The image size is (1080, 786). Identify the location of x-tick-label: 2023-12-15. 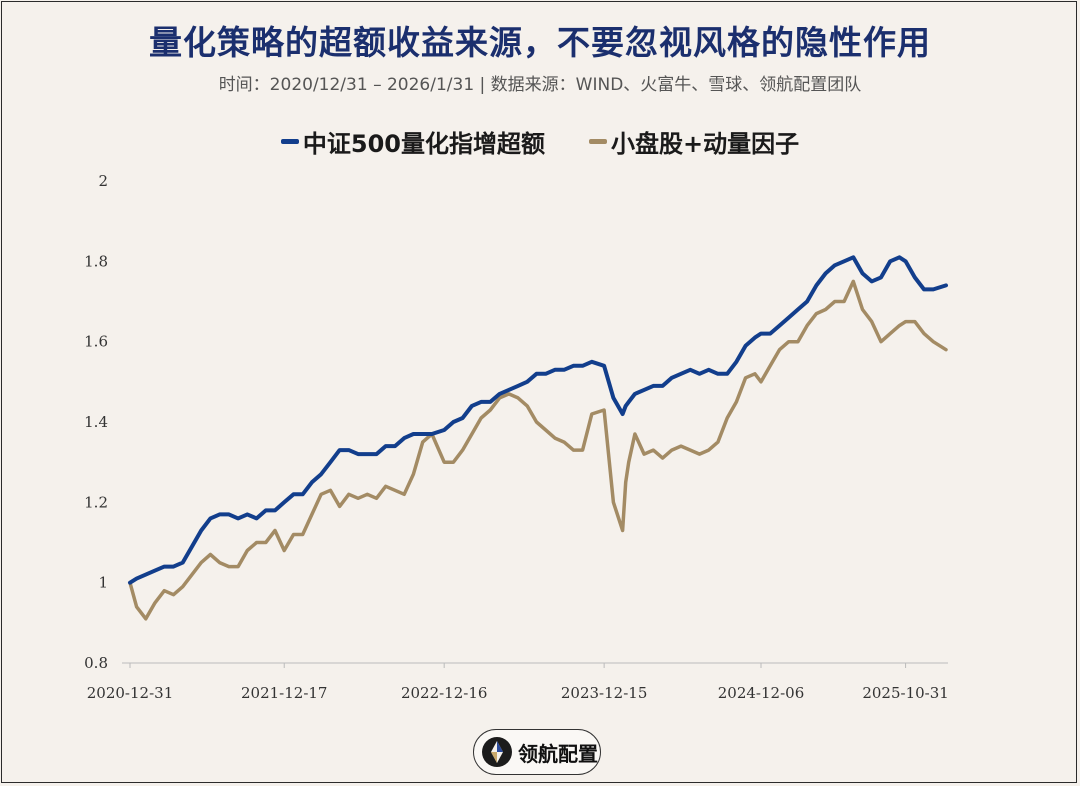
(604, 693).